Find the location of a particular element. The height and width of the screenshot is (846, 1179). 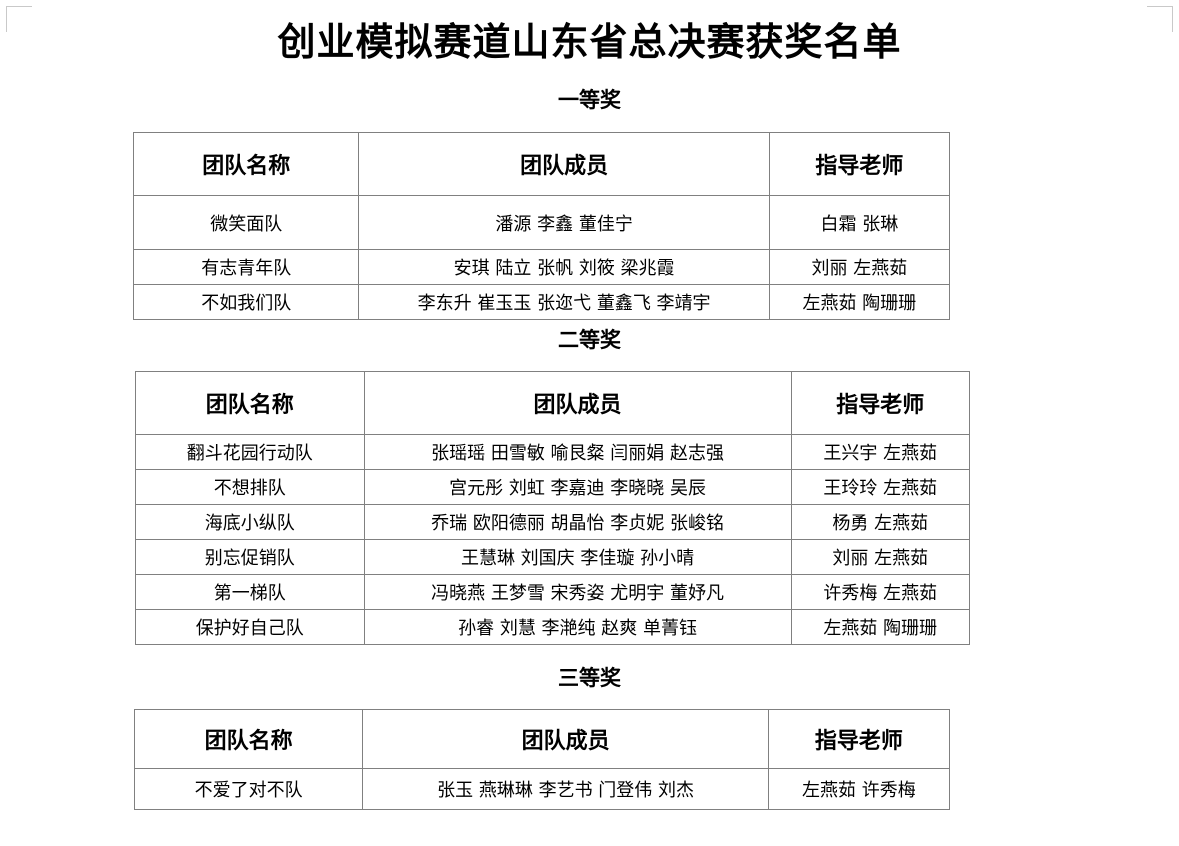

cell-team-name: 保护好自己队 is located at coordinates (250, 627).